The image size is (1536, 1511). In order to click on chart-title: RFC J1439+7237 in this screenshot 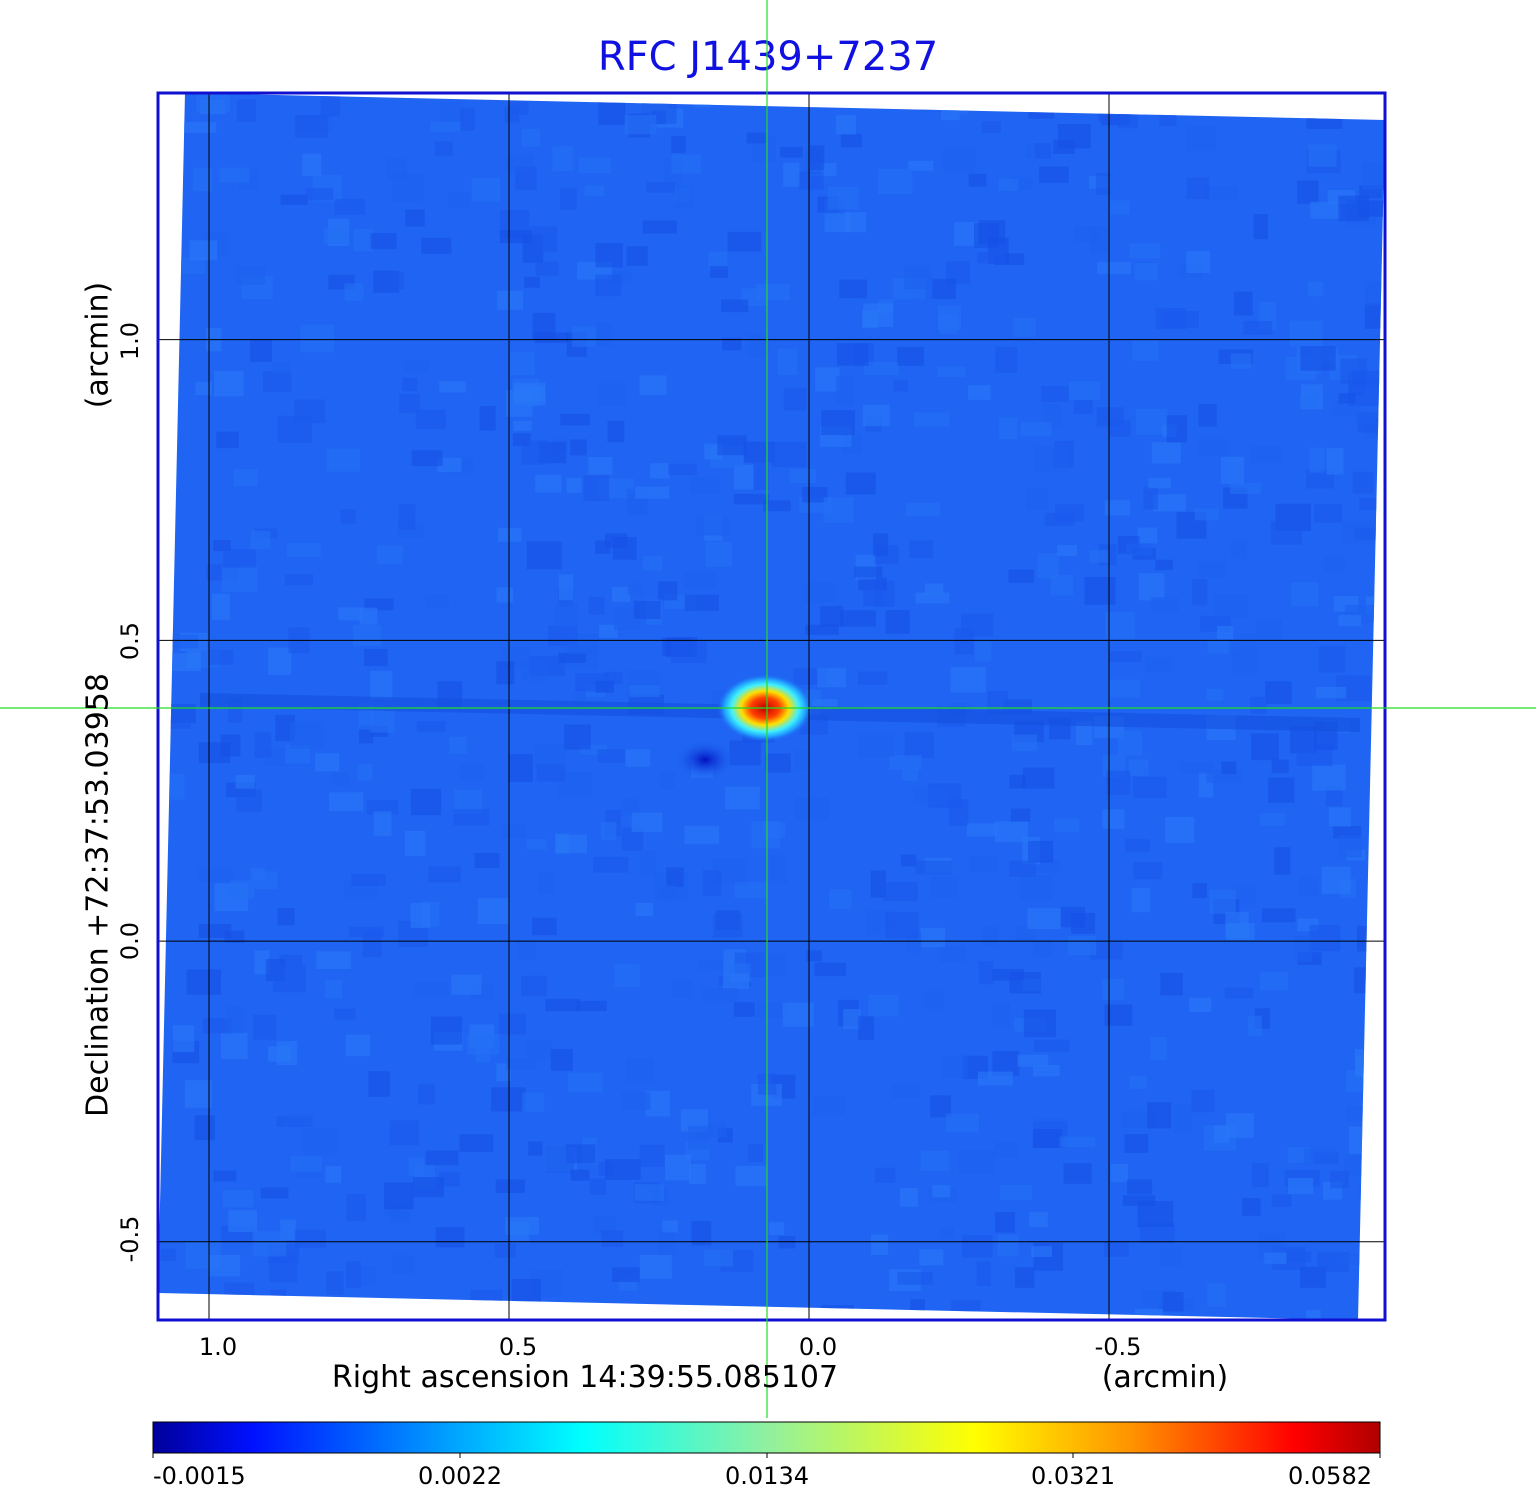, I will do `click(768, 57)`.